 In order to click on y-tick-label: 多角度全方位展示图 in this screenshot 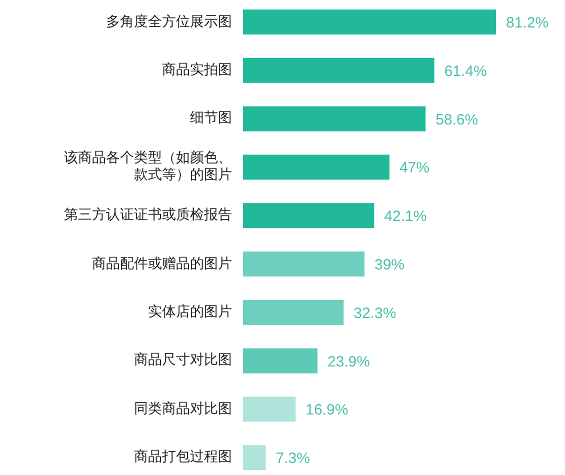, I will do `click(168, 22)`.